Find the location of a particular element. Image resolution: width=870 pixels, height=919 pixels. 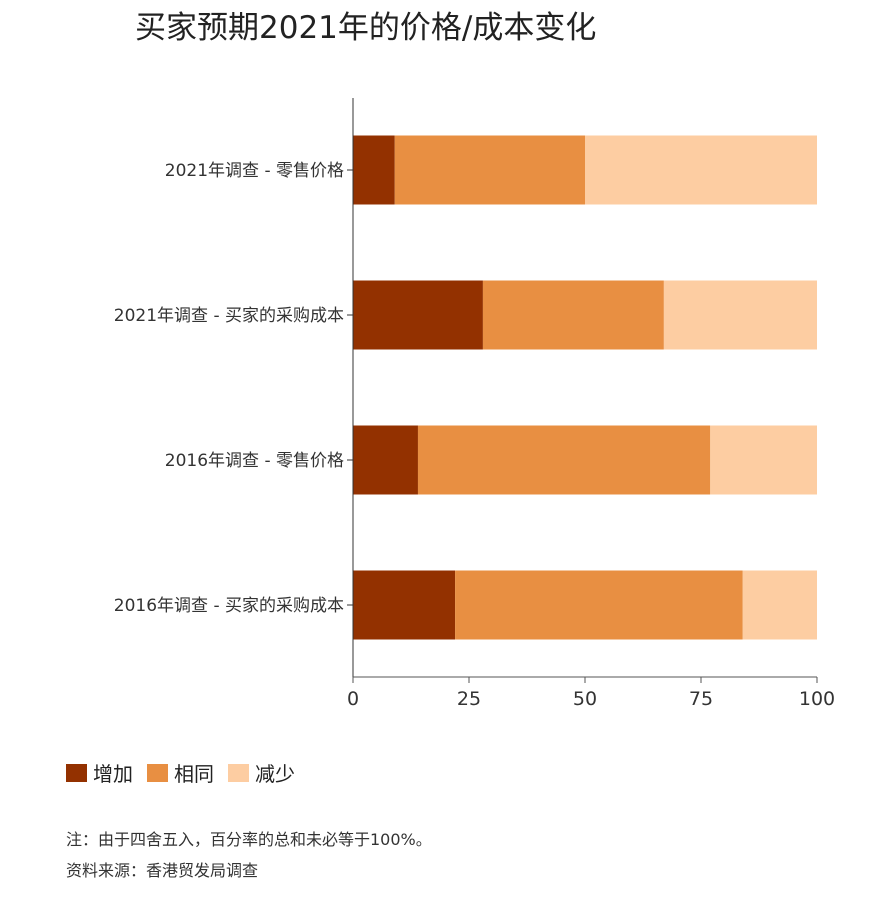

legend-label-same: 相同 is located at coordinates (194, 774).